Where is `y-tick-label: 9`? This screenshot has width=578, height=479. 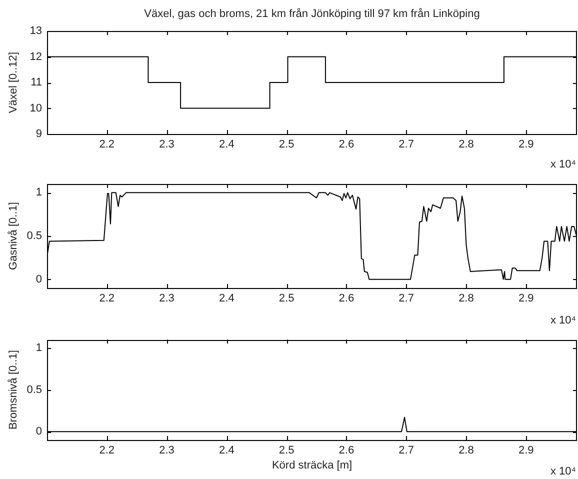 y-tick-label: 9 is located at coordinates (39, 134).